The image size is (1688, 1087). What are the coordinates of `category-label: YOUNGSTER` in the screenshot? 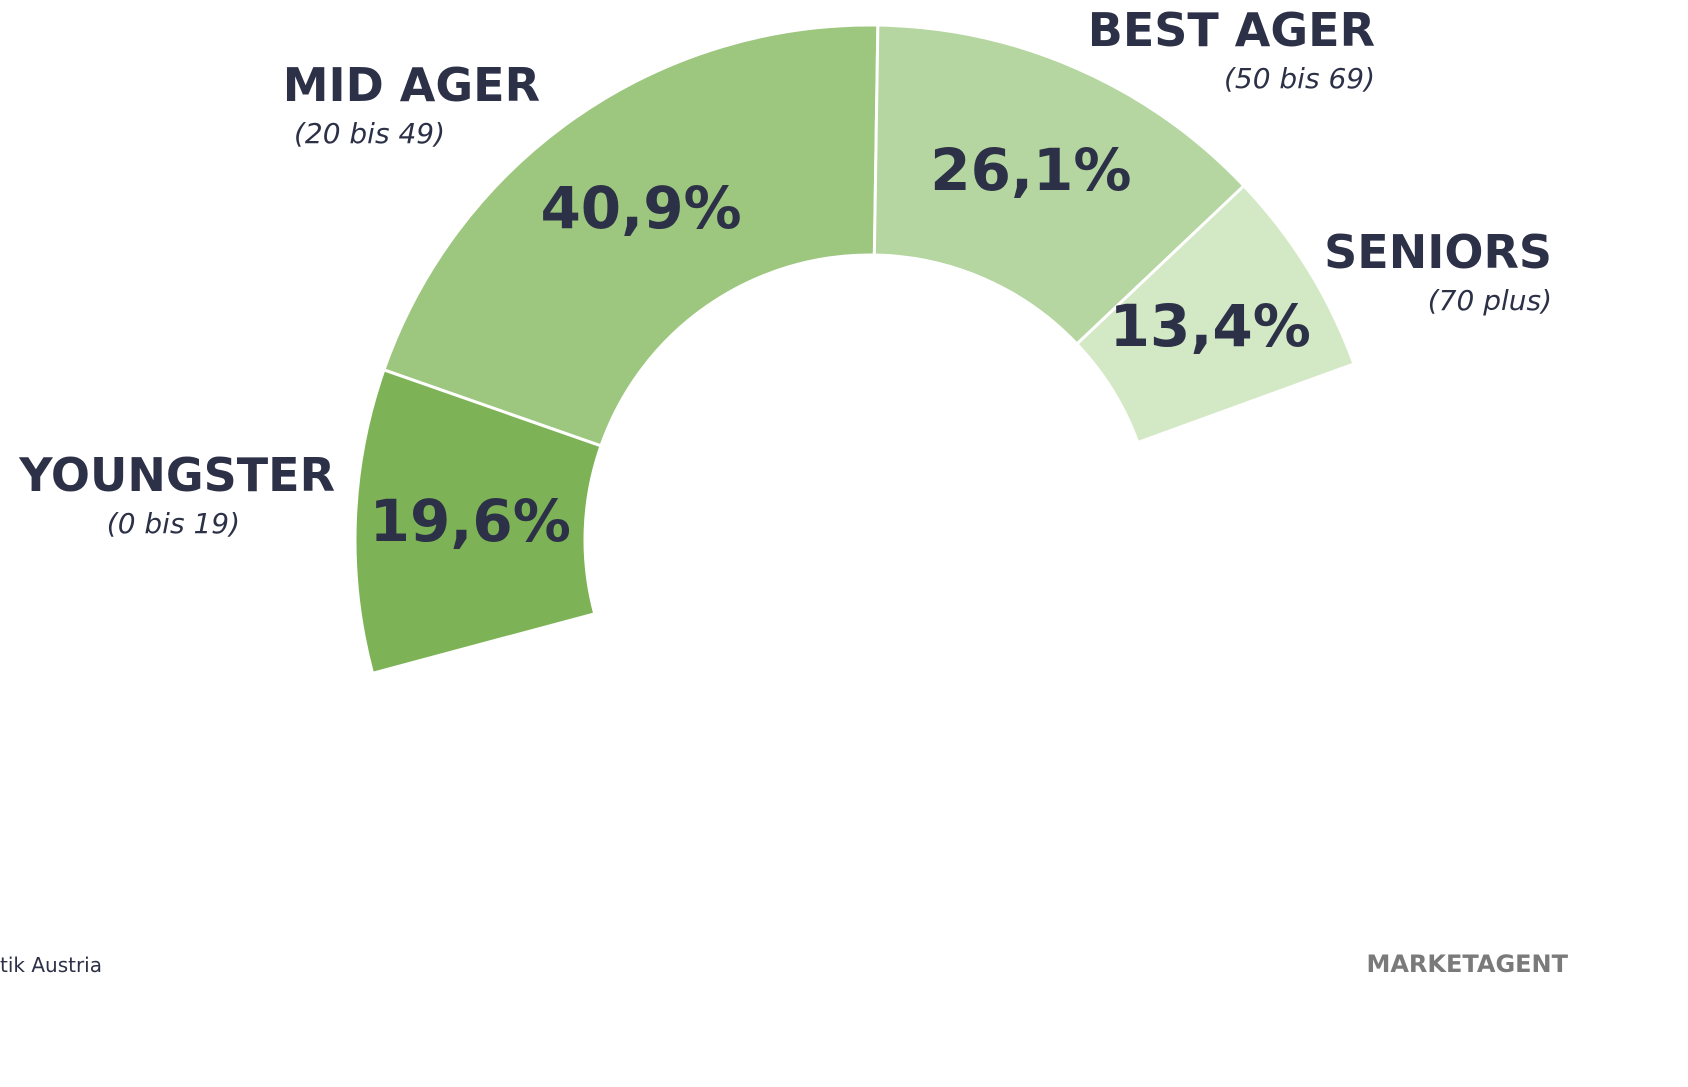 It's located at (176, 475).